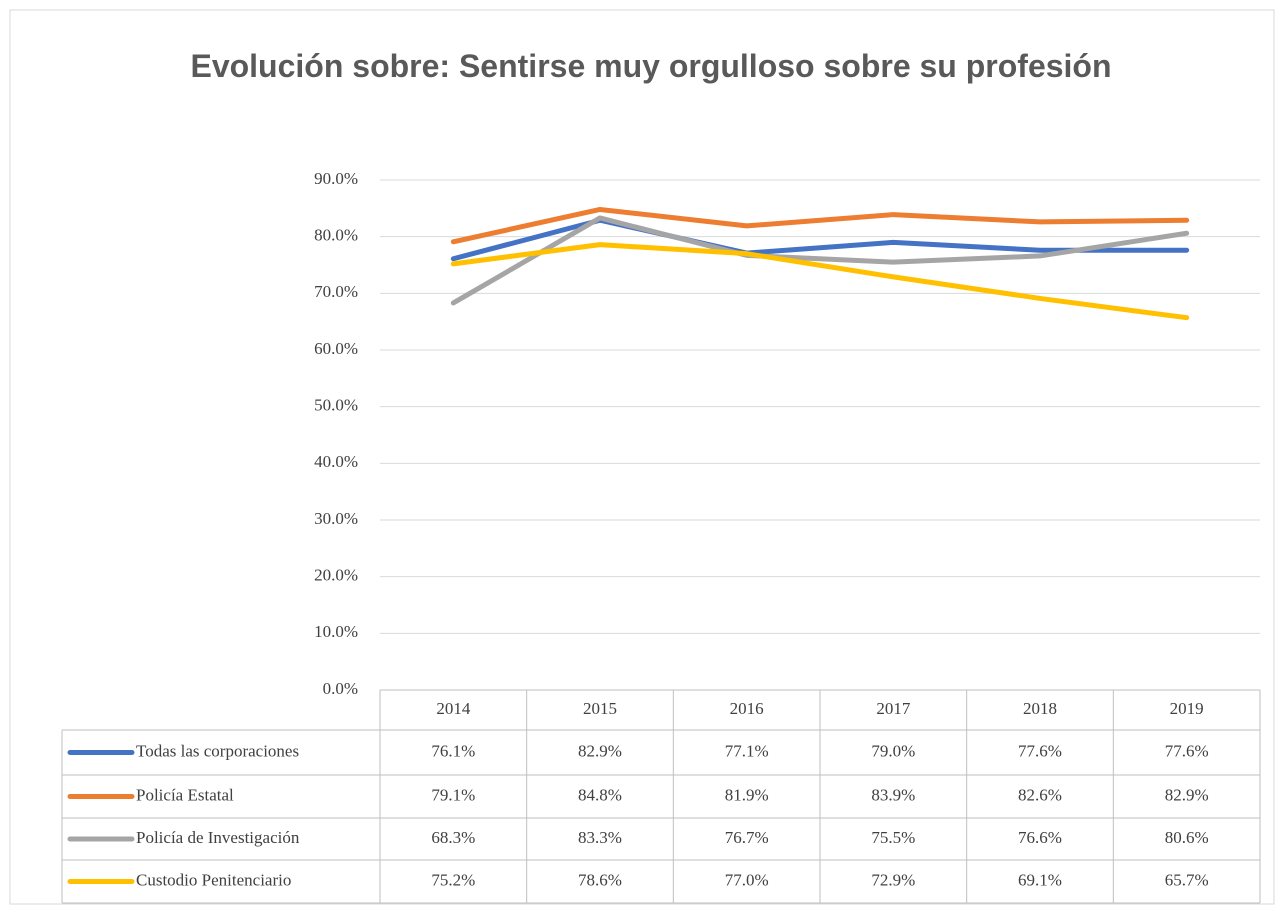 The image size is (1282, 909). I want to click on table-value: 68.3%, so click(453, 837).